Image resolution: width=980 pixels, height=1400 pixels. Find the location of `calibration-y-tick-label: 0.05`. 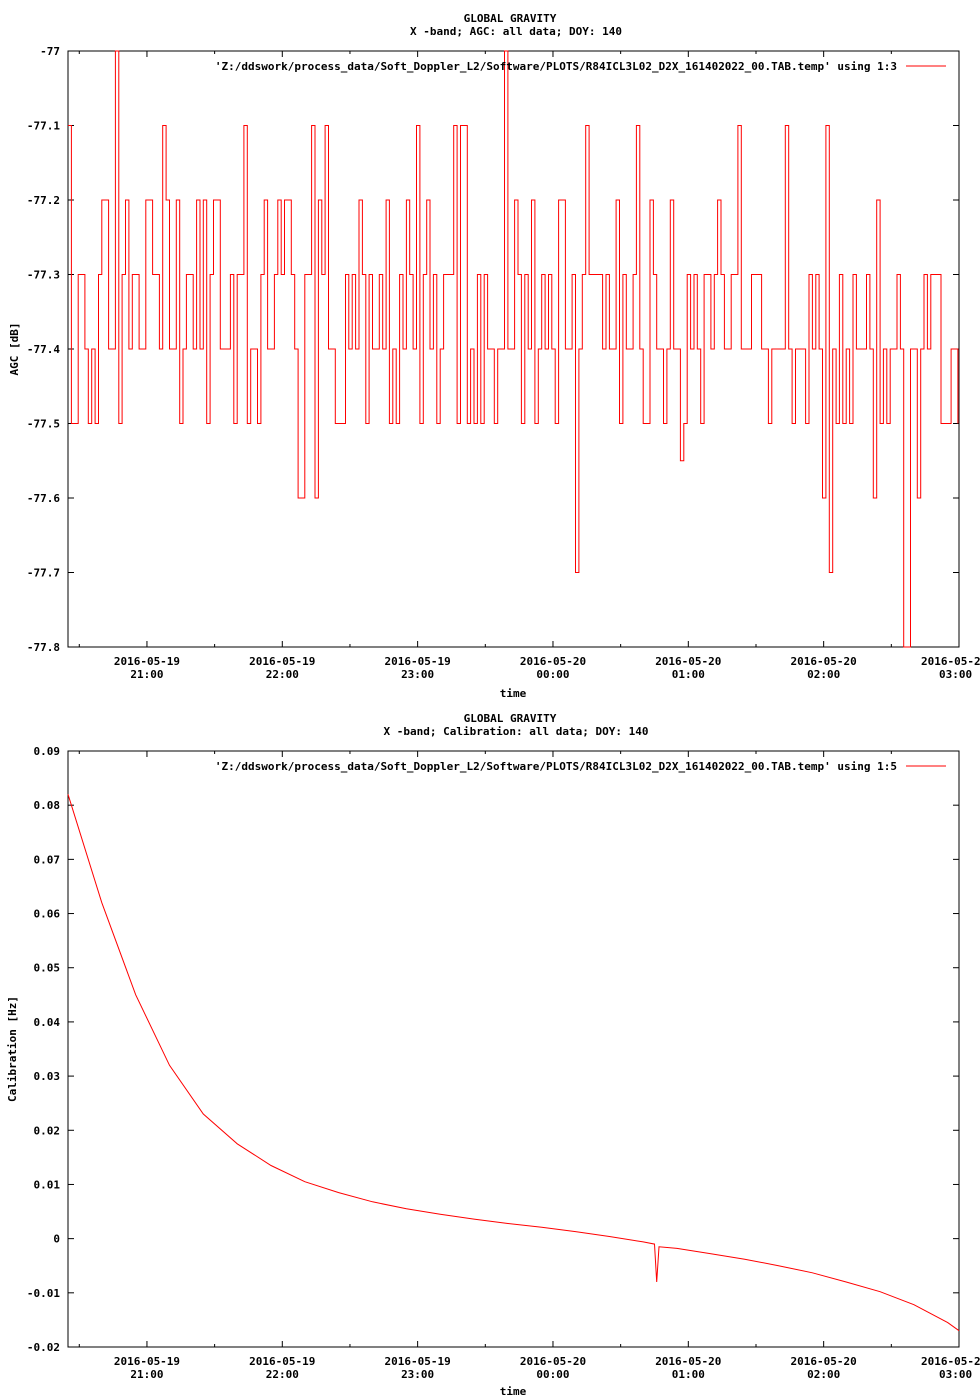

calibration-y-tick-label: 0.05 is located at coordinates (47, 968).